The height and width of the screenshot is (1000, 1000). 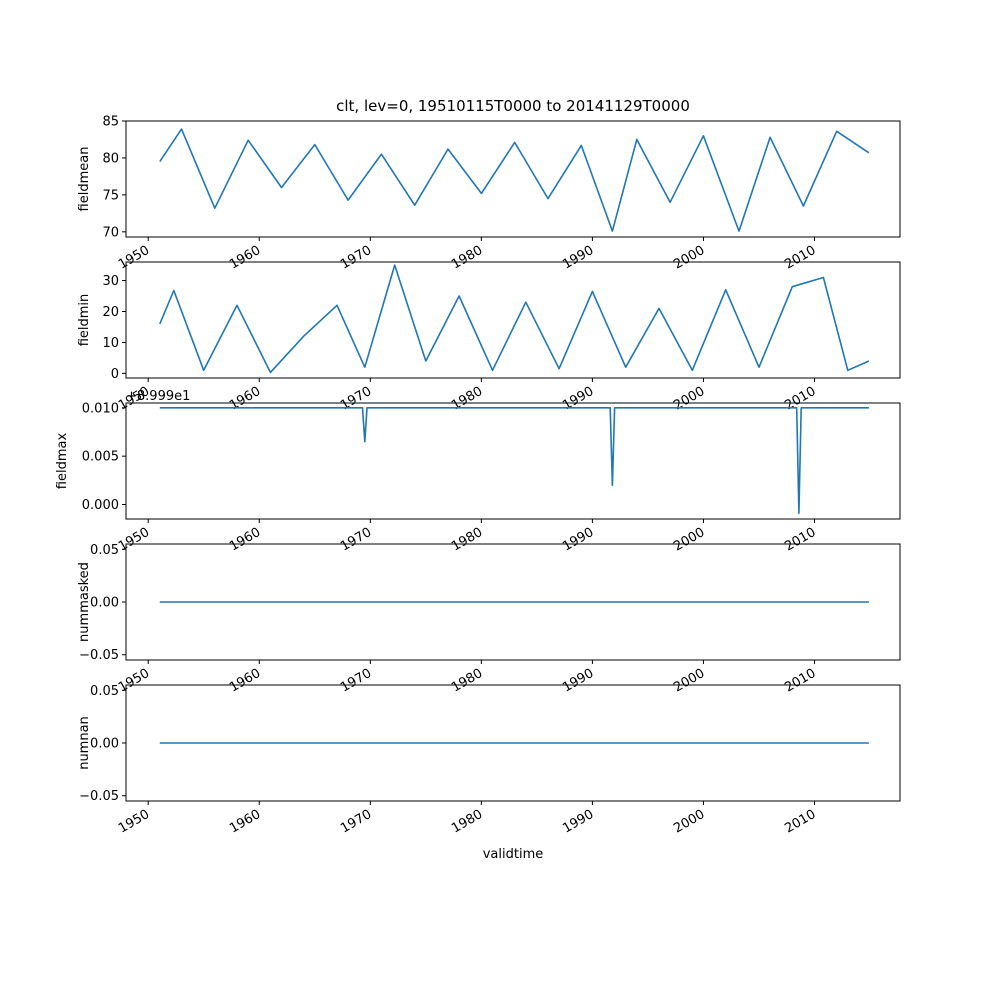 I want to click on x-tick-label-nummasked-2: 1970, so click(x=356, y=681).